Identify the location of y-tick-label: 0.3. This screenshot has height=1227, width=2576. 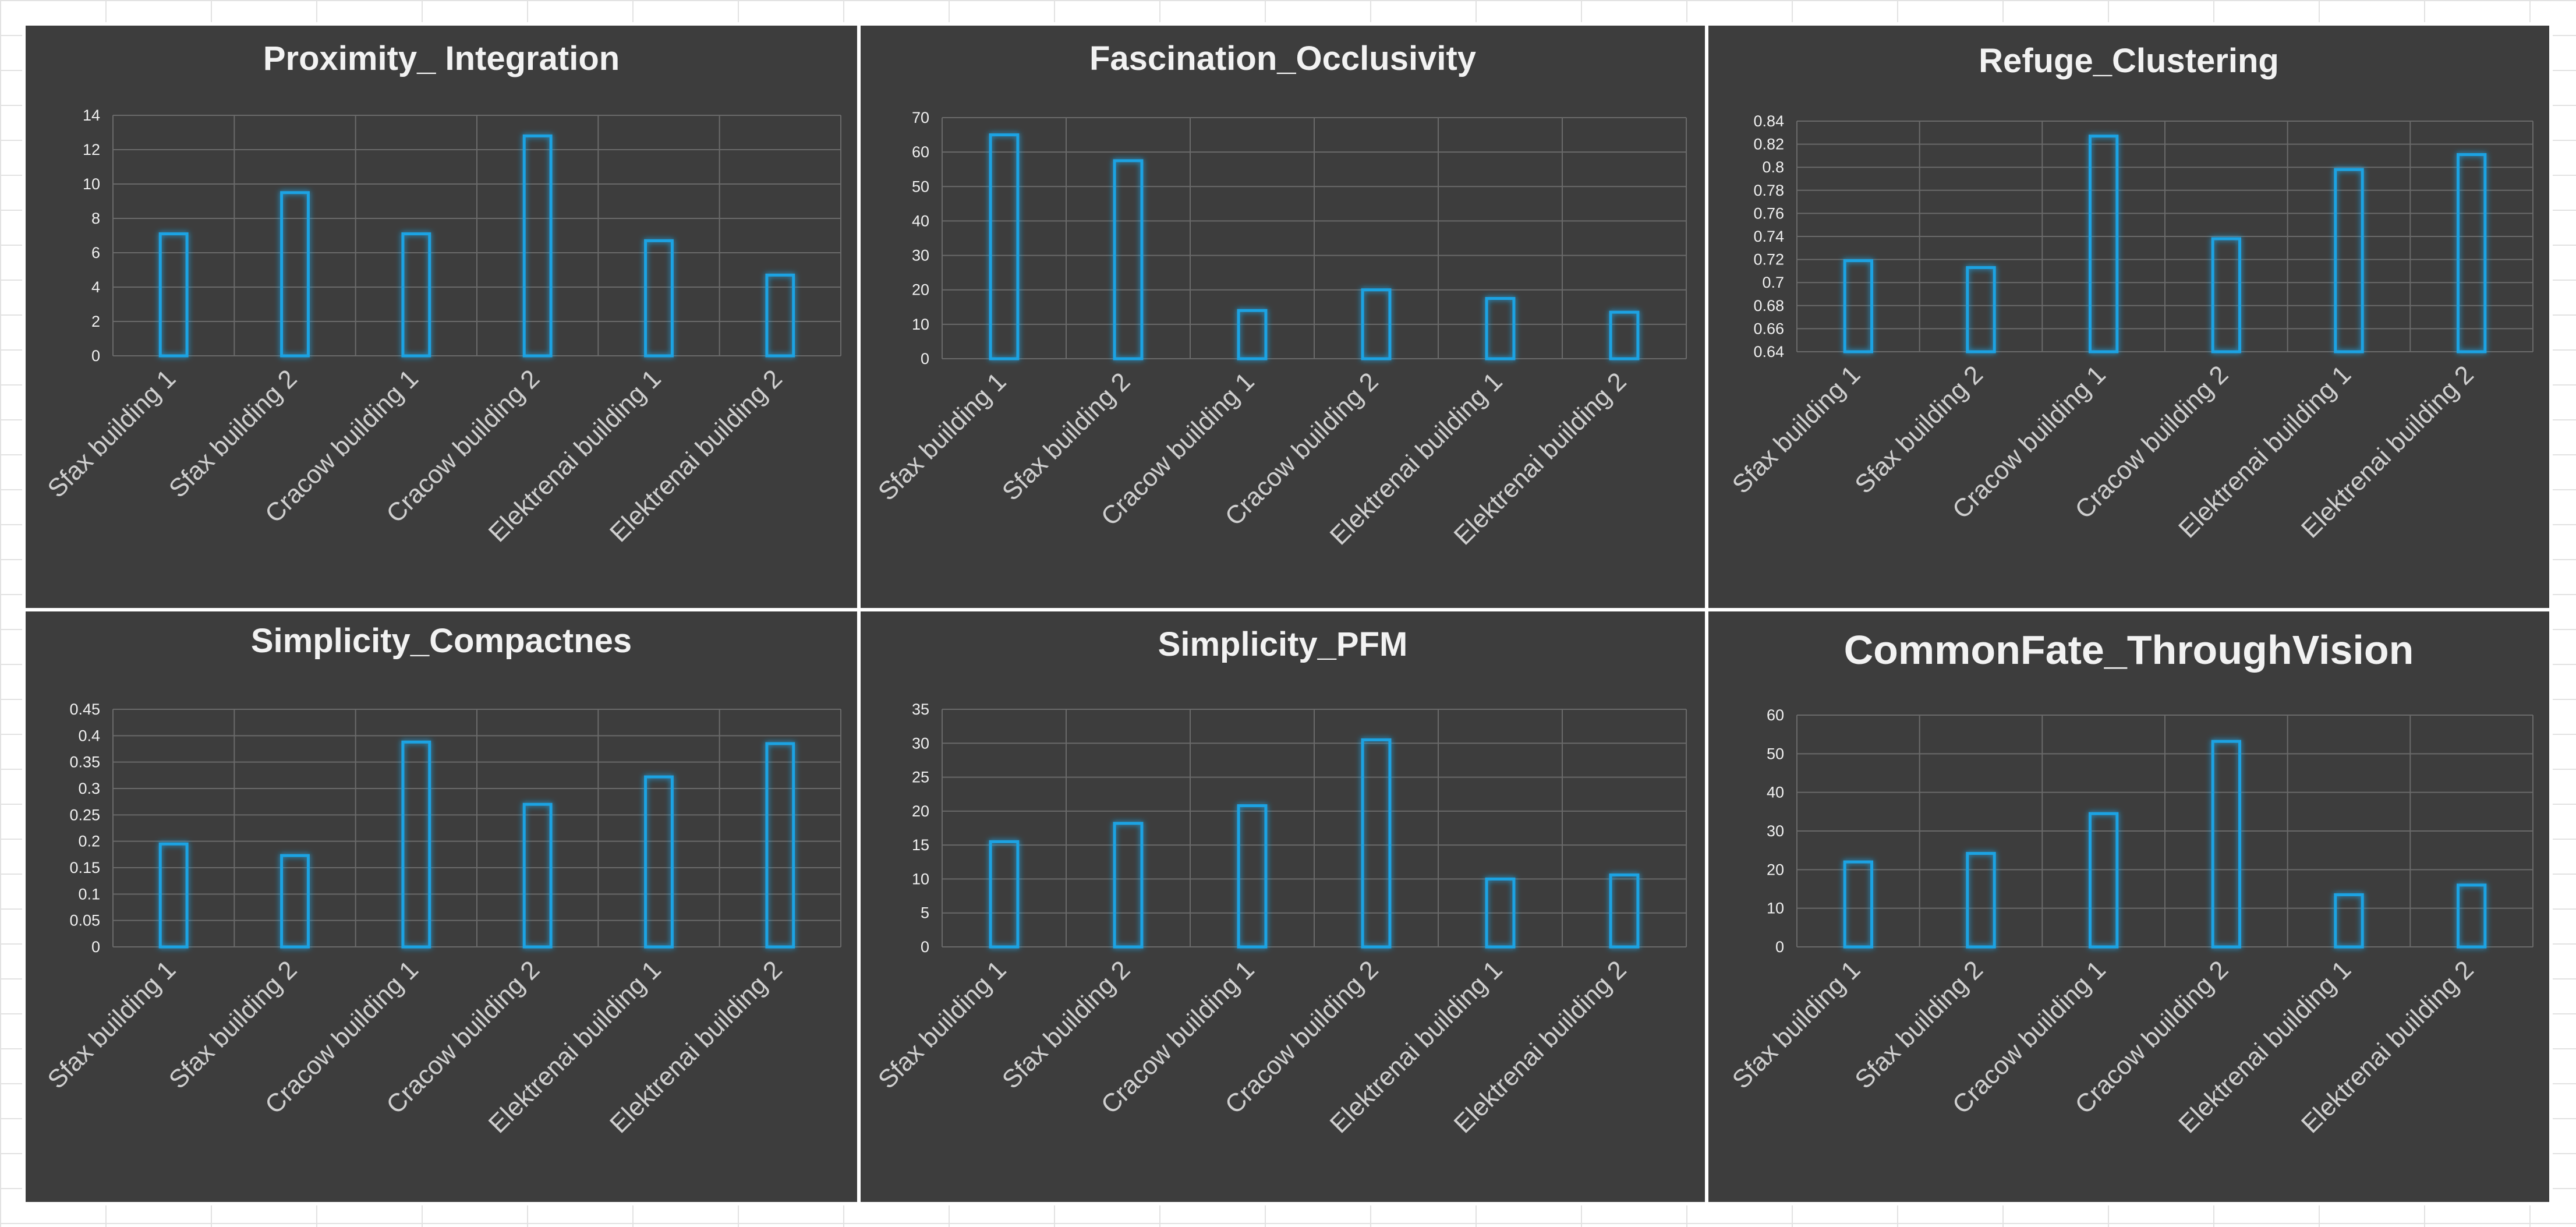
(89, 789).